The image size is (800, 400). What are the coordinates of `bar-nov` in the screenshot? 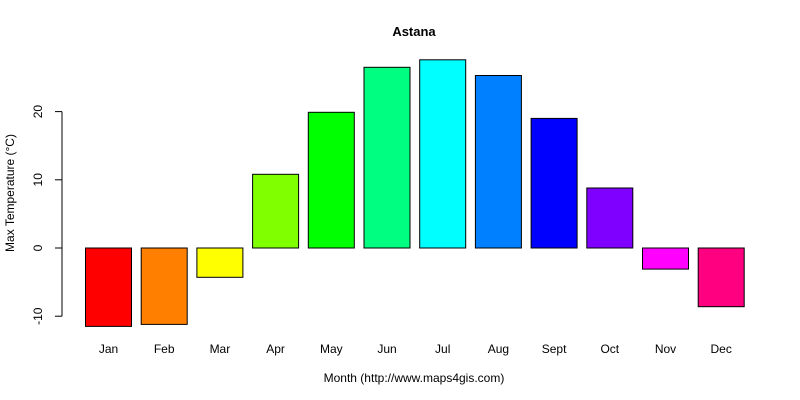 It's located at (665, 258).